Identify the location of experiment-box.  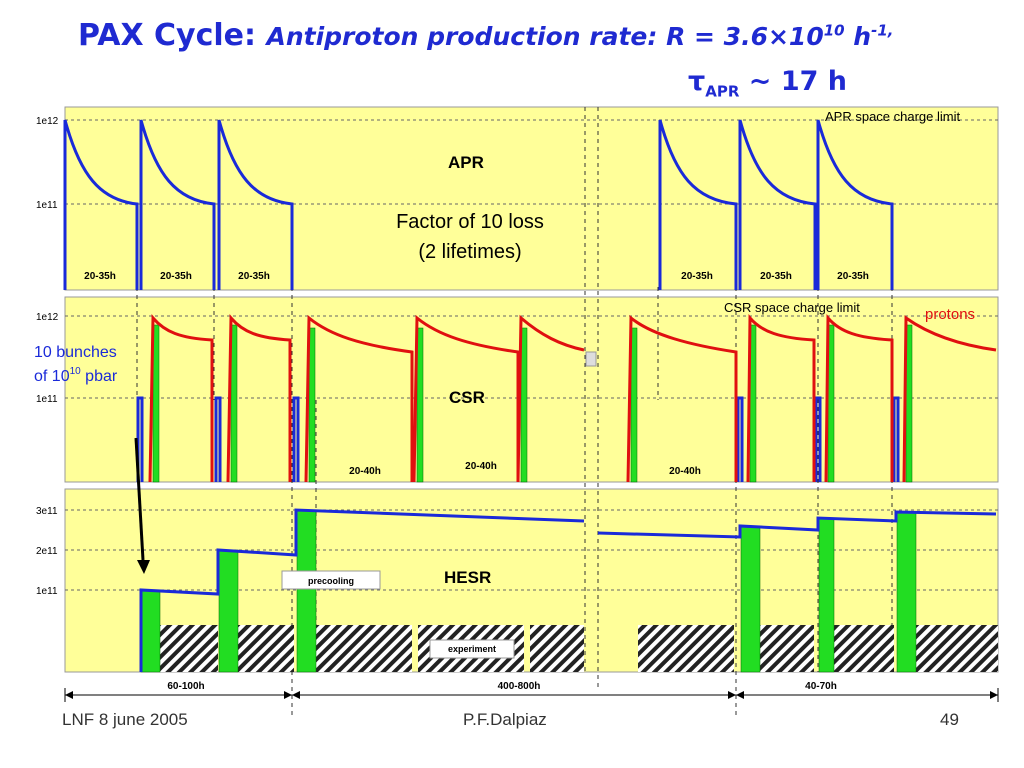
(472, 649).